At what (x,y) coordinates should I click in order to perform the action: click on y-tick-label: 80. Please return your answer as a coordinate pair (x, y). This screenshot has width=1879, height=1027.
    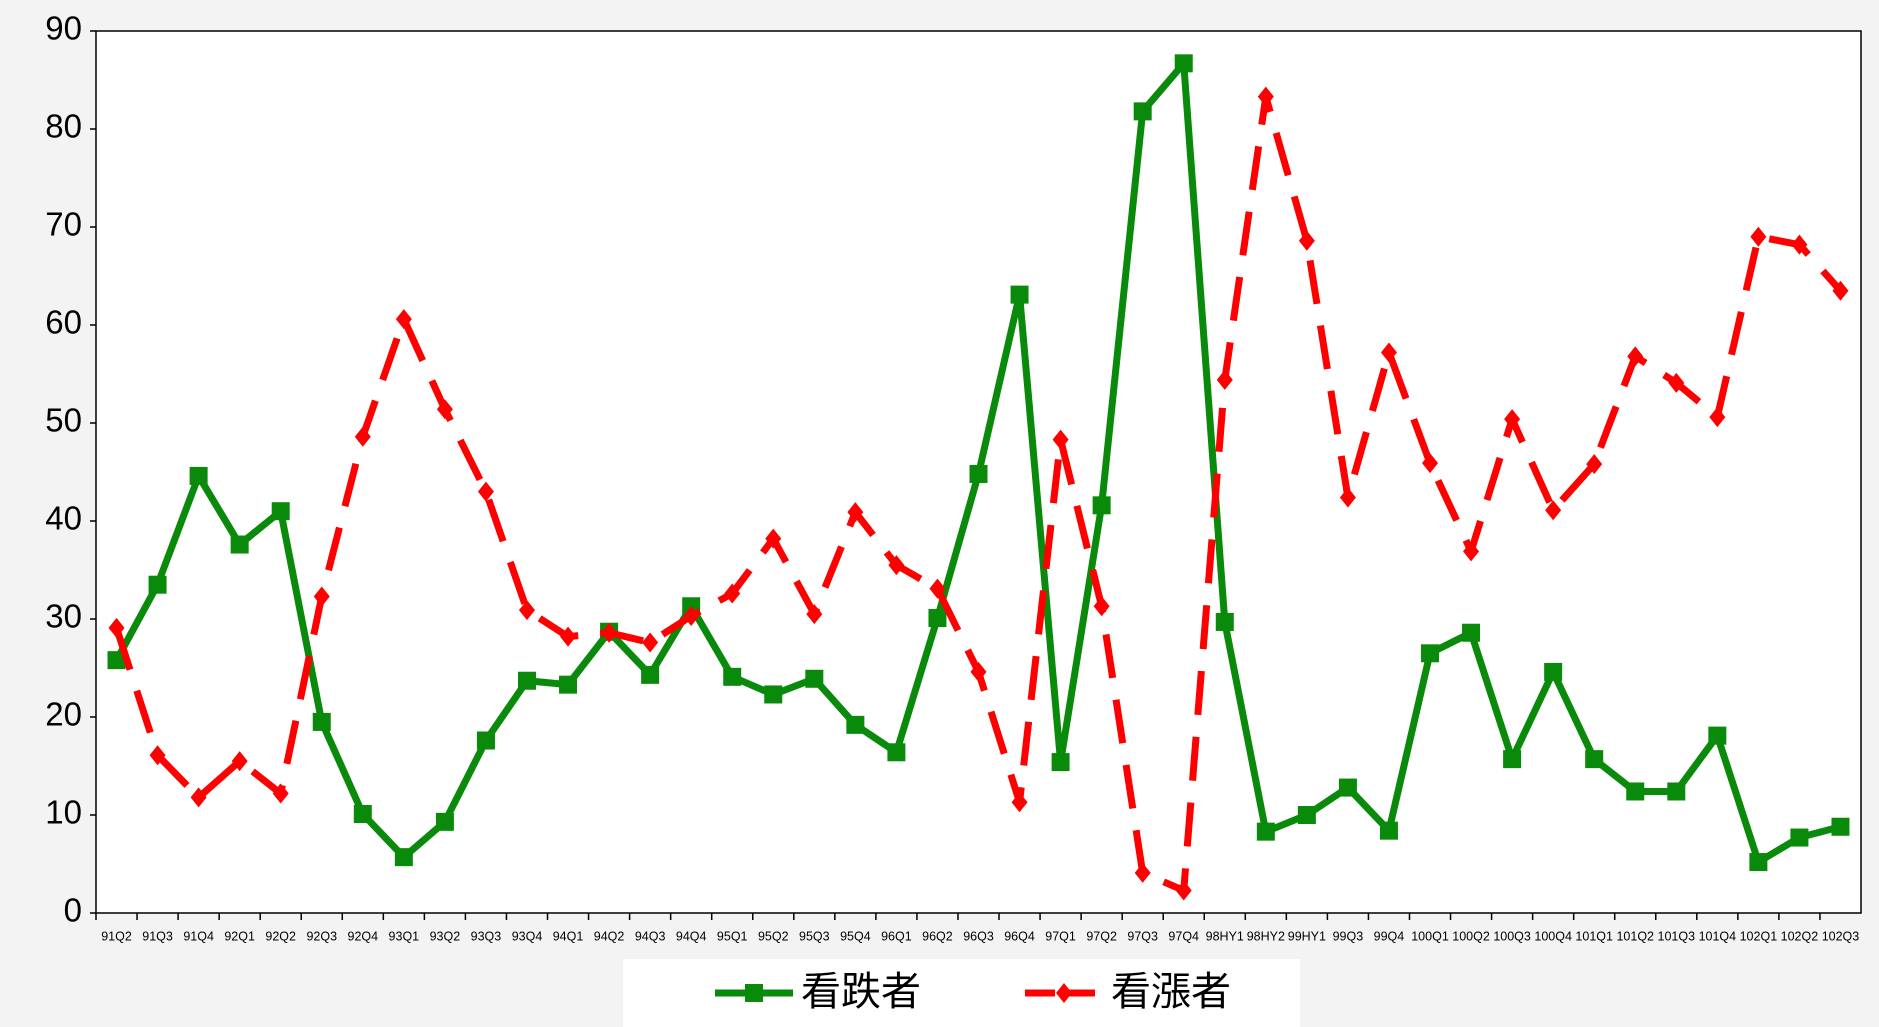
    Looking at the image, I should click on (63, 126).